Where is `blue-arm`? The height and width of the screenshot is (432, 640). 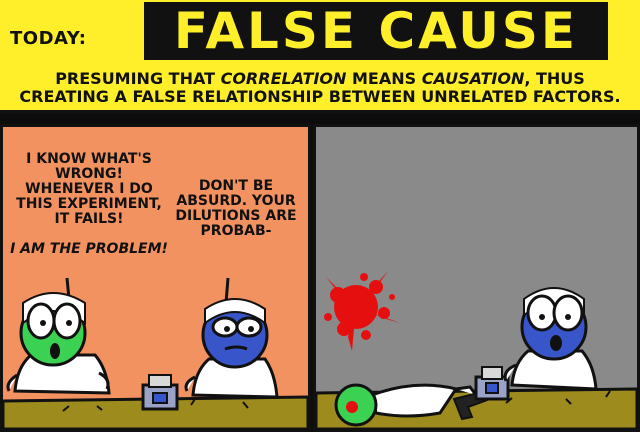 blue-arm is located at coordinates (190, 383).